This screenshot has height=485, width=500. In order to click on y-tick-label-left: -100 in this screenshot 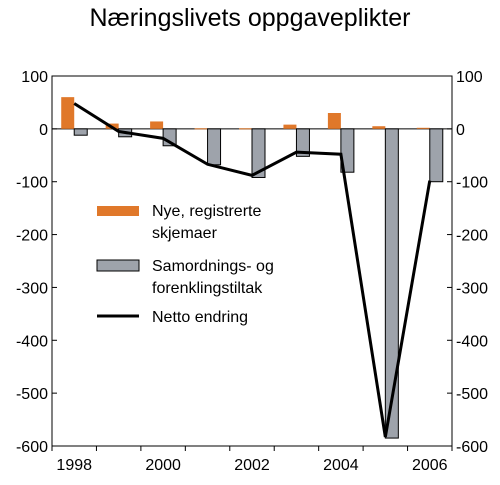, I will do `click(32, 183)`.